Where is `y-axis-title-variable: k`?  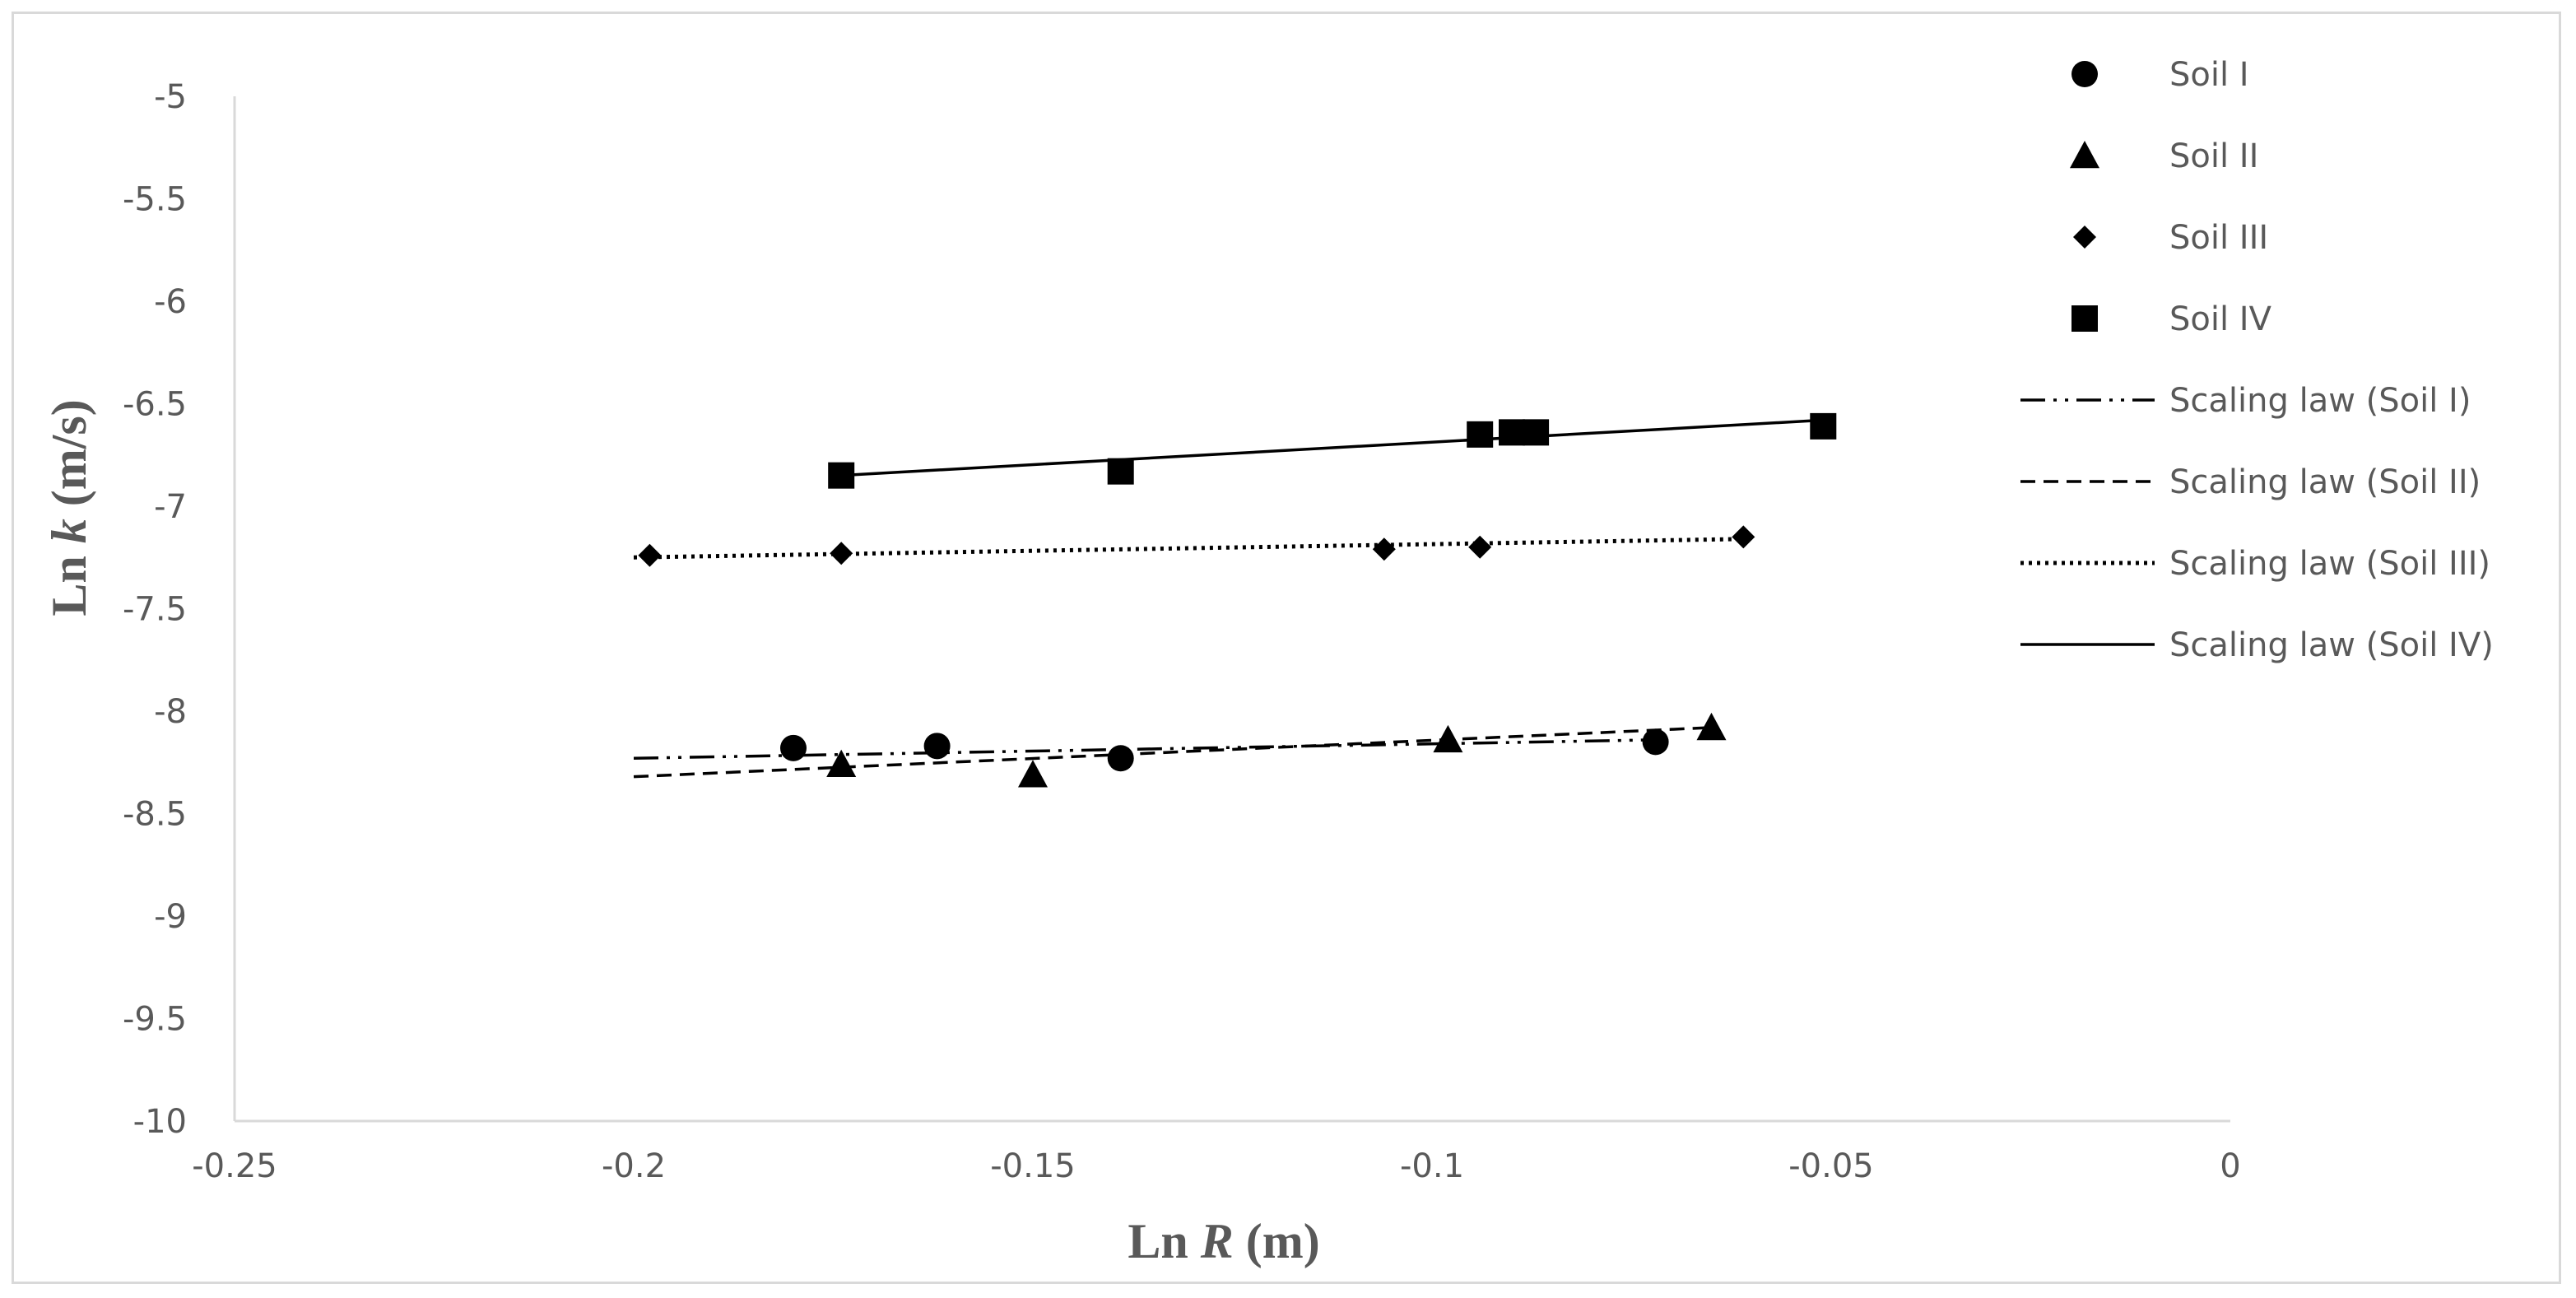
y-axis-title-variable: k is located at coordinates (69, 531).